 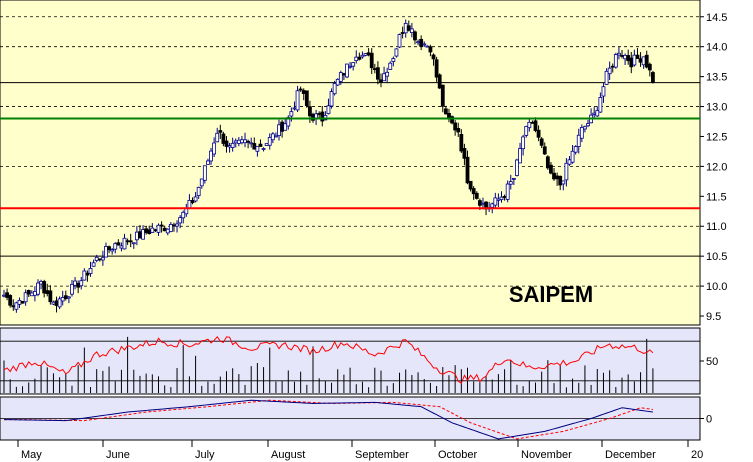 I want to click on y-tick-label: 11.0, so click(x=716, y=227).